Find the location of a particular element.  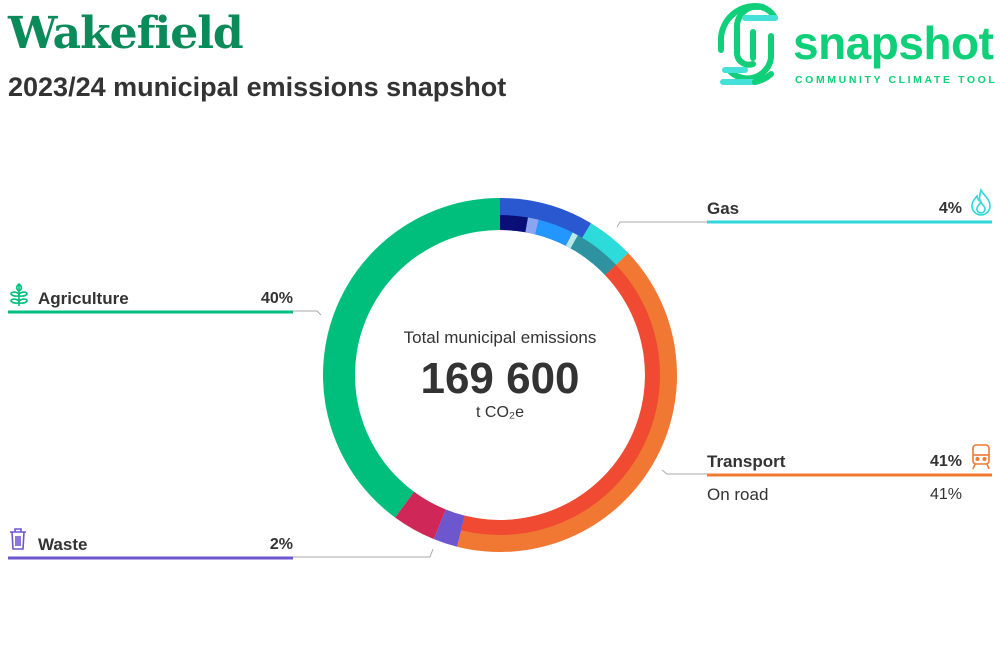

logo-tagline: COMMUNITY CLIMATE TOOL is located at coordinates (896, 80).